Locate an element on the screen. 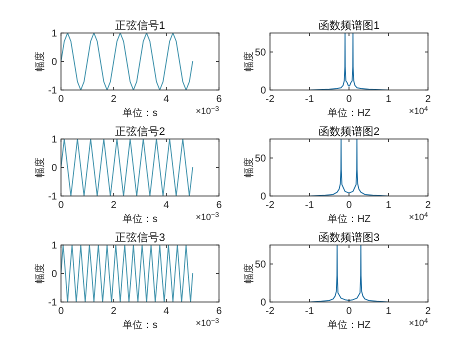  chart-title: 正弦信号2 is located at coordinates (140, 131).